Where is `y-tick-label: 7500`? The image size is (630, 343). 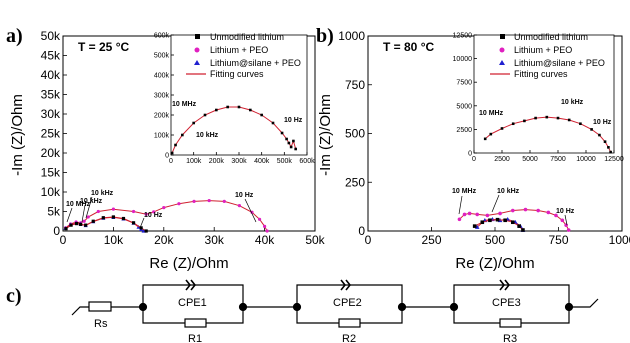 y-tick-label: 7500 is located at coordinates (464, 83).